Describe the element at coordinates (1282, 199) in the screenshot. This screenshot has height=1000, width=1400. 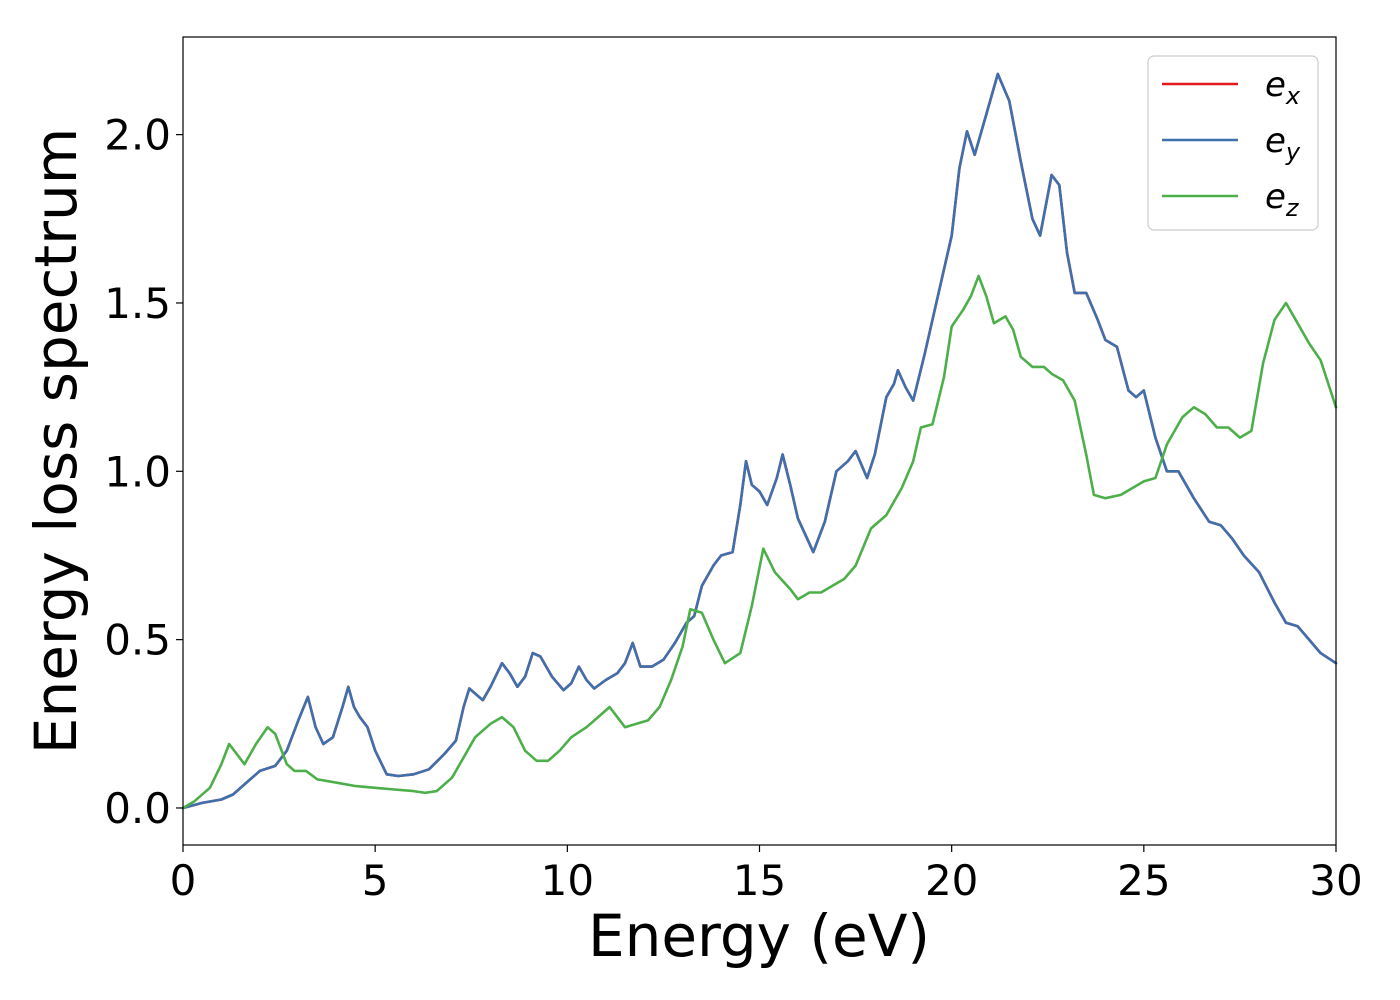
I see `legend-label-ez: ez` at that location.